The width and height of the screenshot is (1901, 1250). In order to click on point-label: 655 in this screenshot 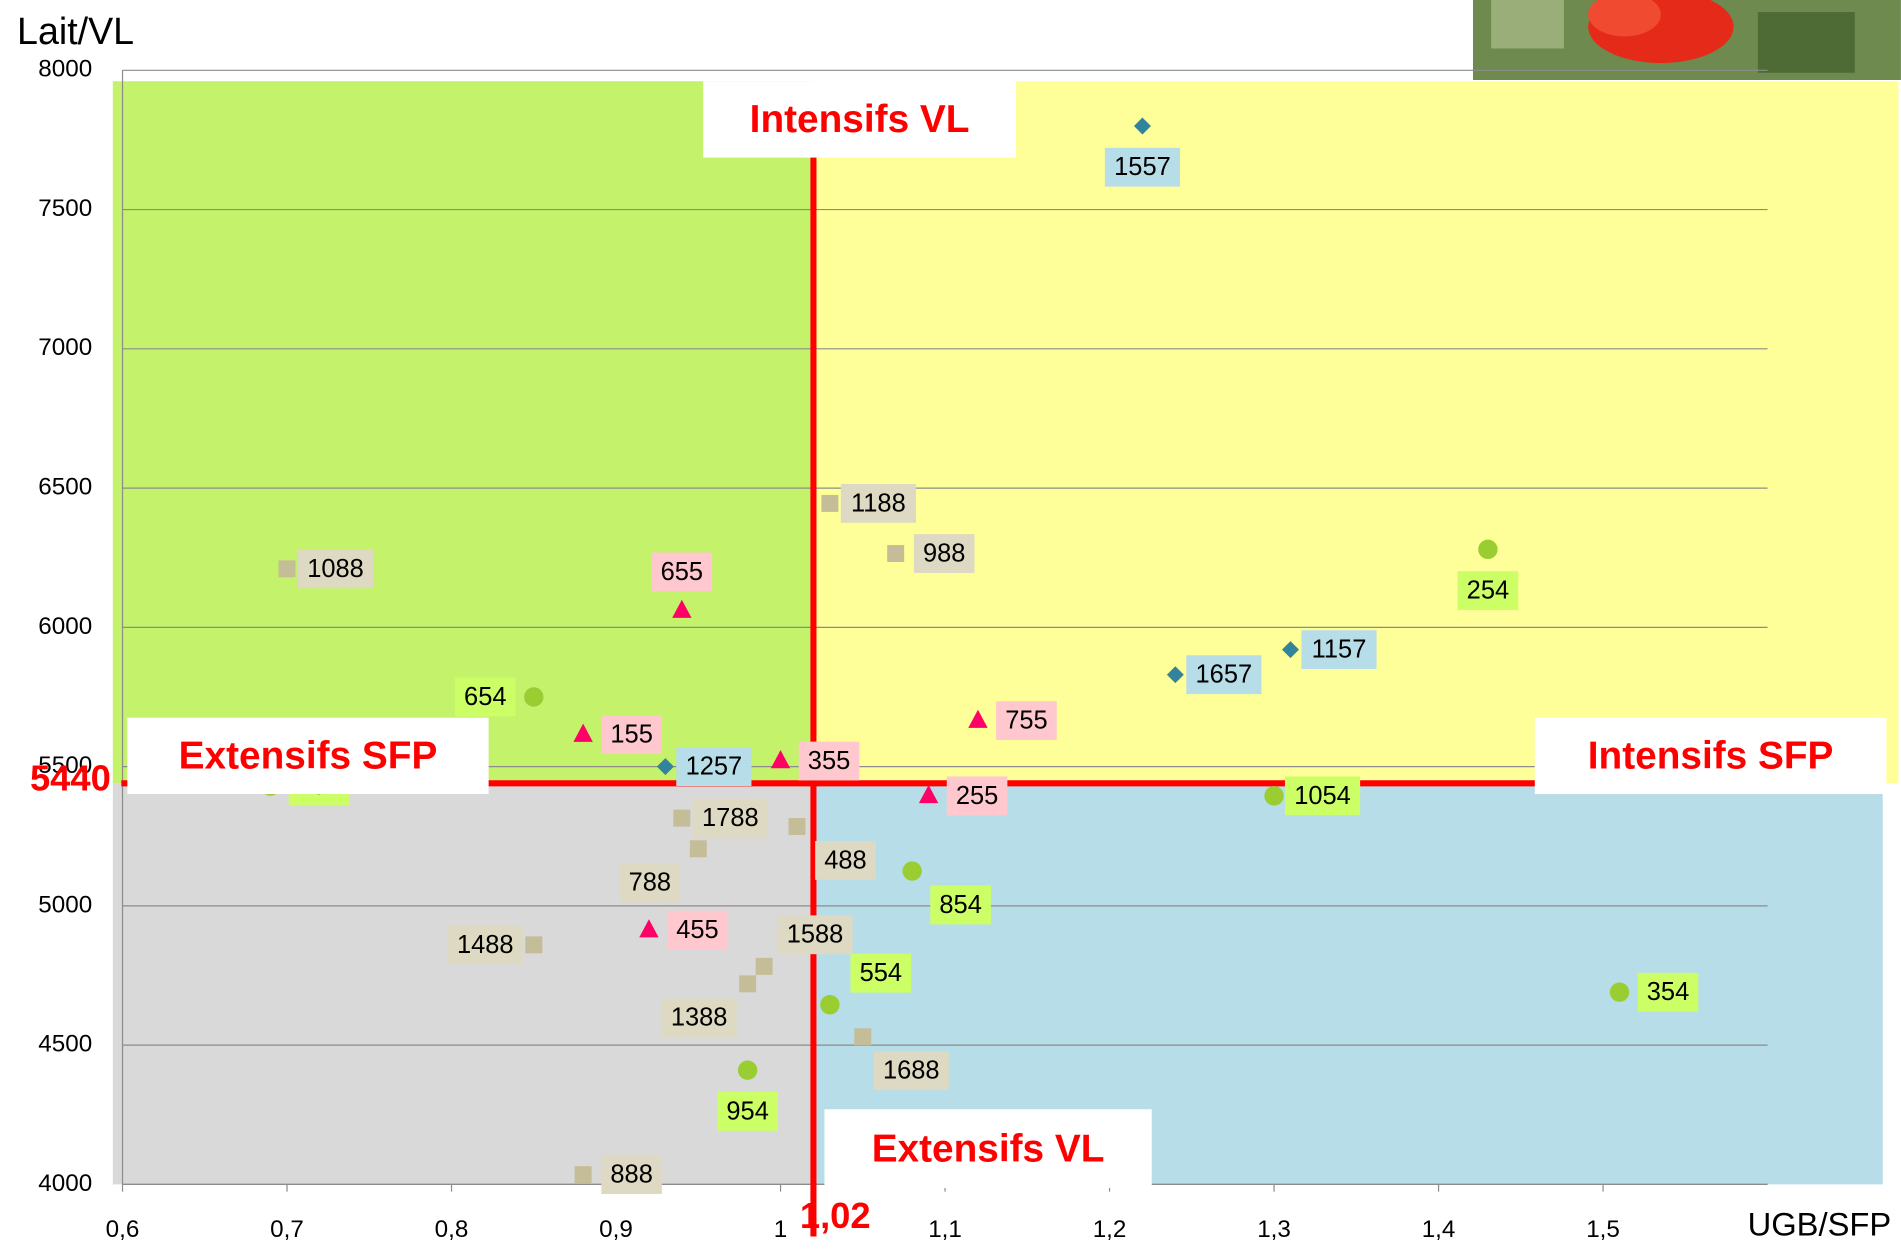, I will do `click(682, 572)`.